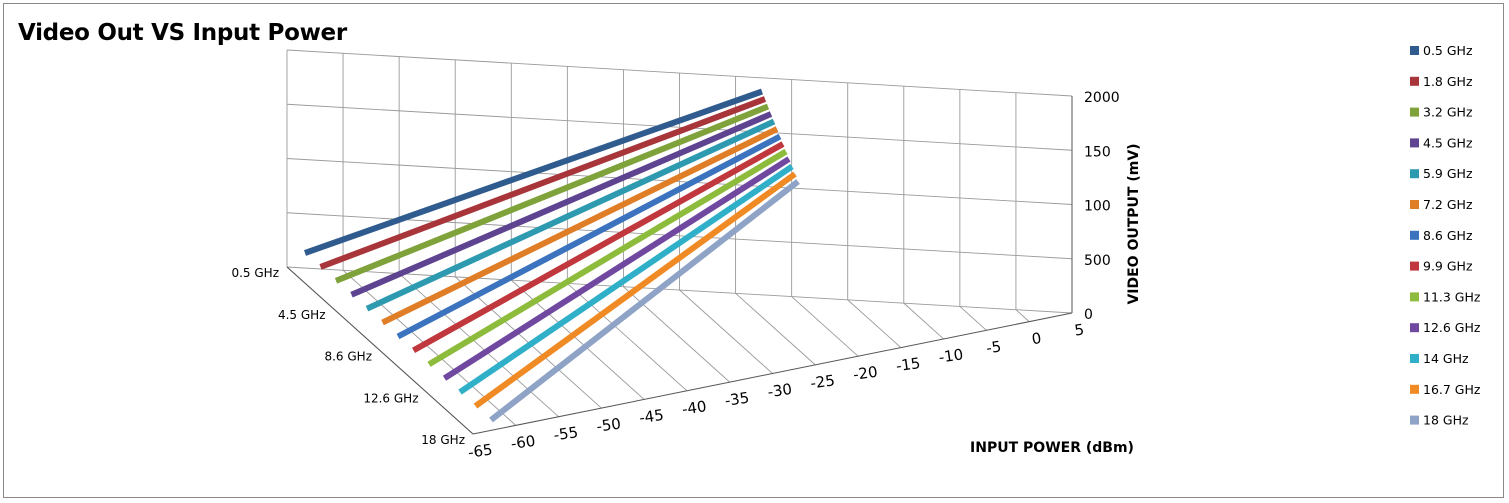 The width and height of the screenshot is (1509, 503). What do you see at coordinates (1452, 389) in the screenshot?
I see `legend-label: 16.7 GHz` at bounding box center [1452, 389].